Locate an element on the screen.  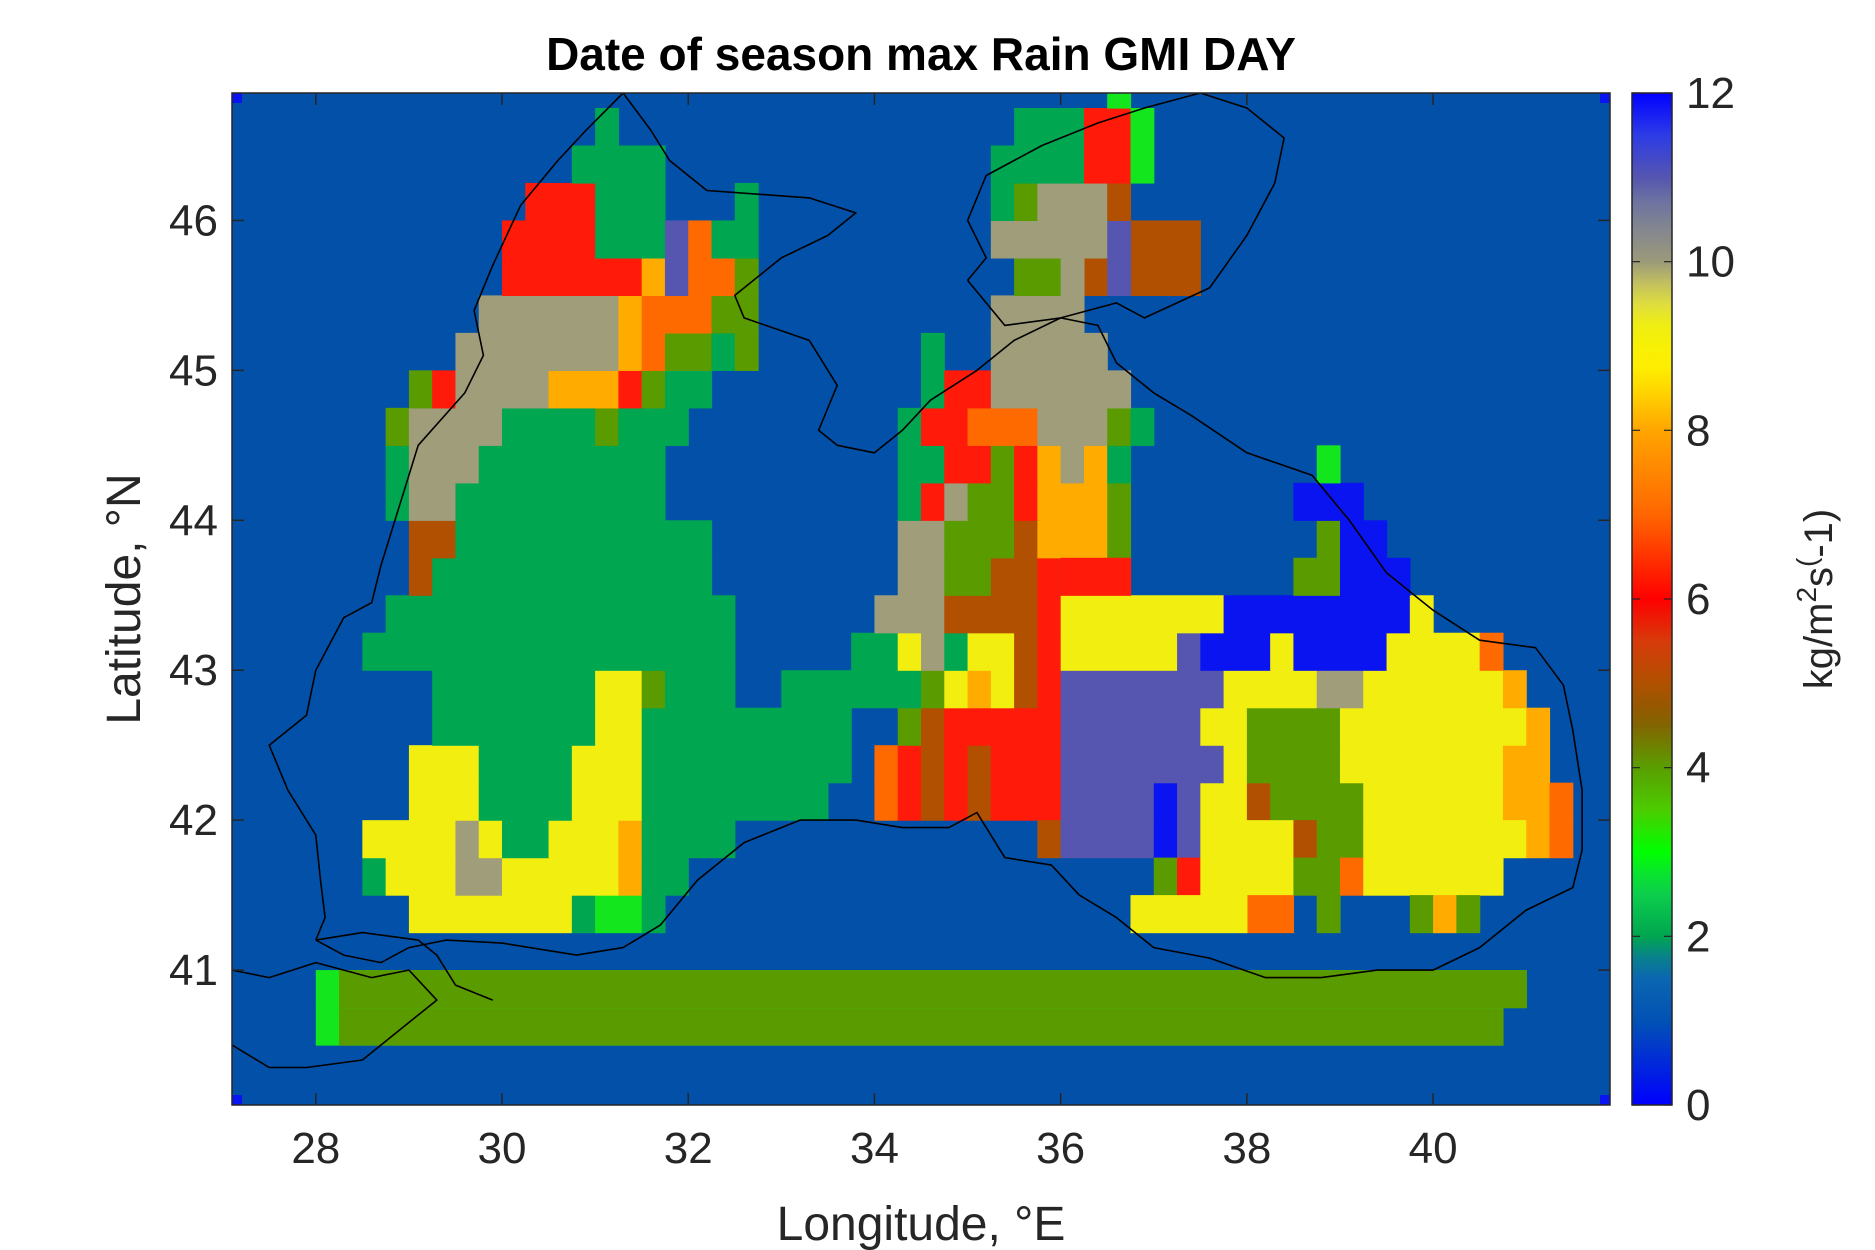
y-tick-label: 43 is located at coordinates (193, 670).